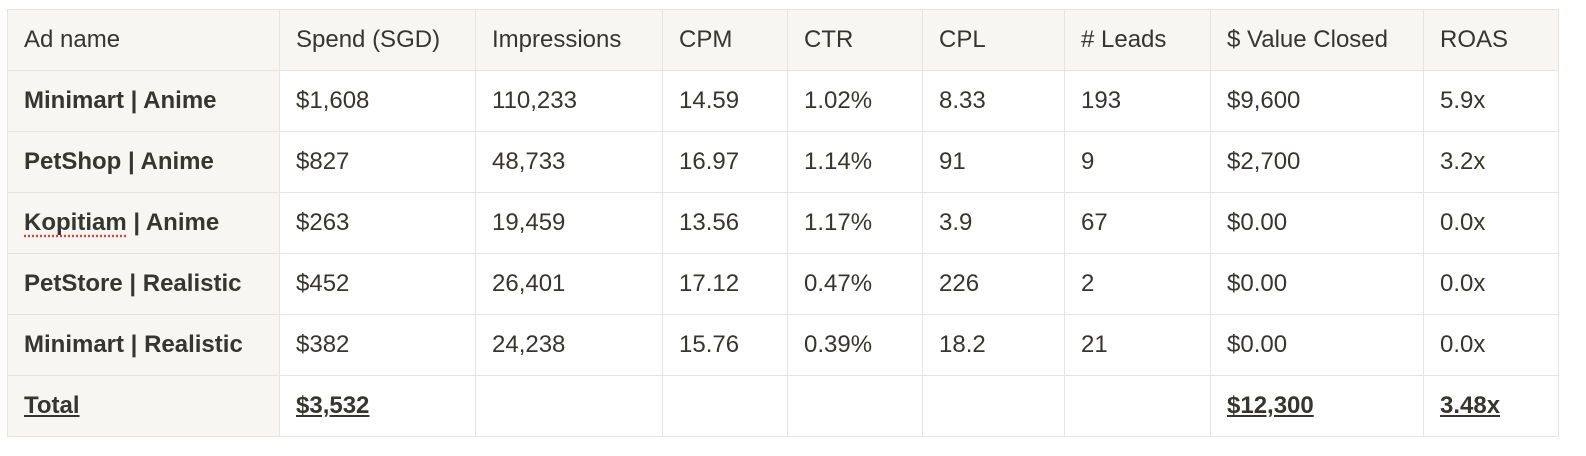  Describe the element at coordinates (1491, 162) in the screenshot. I see `cell-roas: 3.2x` at that location.